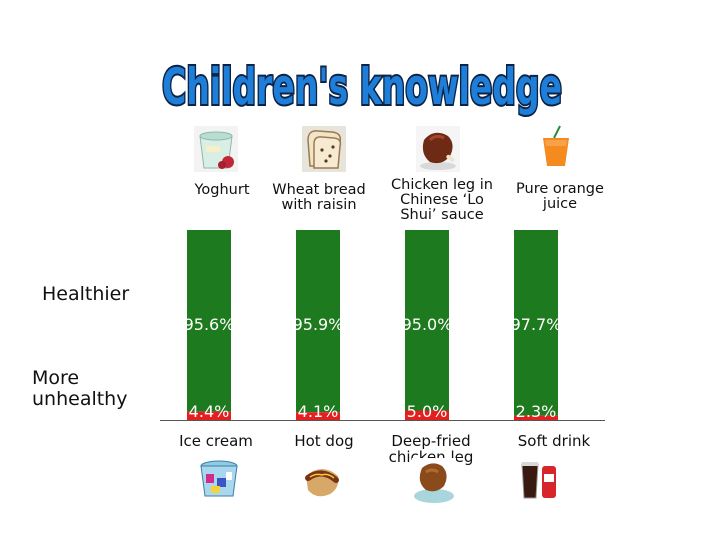 Image resolution: width=720 pixels, height=540 pixels. Describe the element at coordinates (216, 149) in the screenshot. I see `yoghurt-icon` at that location.